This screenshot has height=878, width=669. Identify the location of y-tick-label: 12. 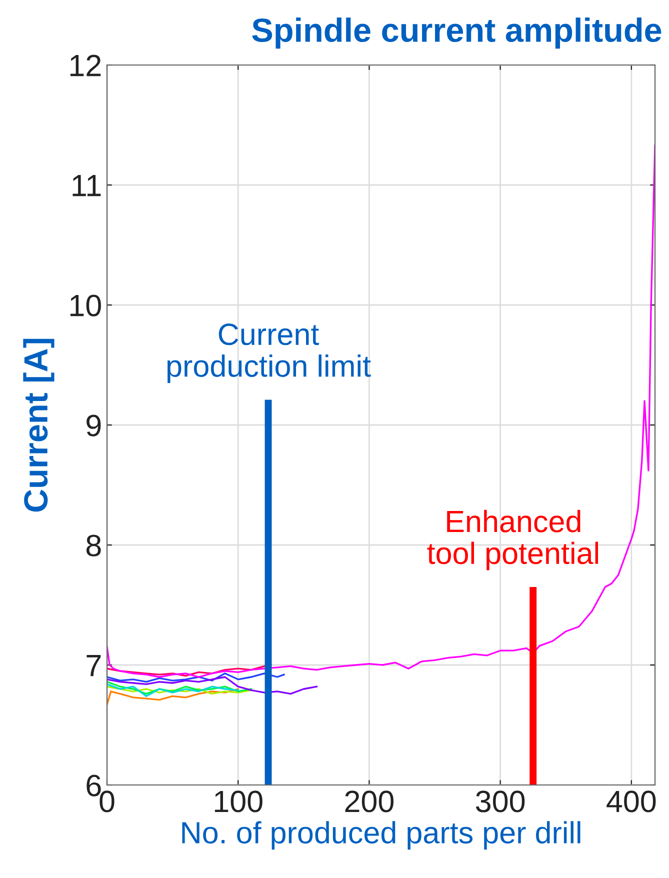
(85, 65).